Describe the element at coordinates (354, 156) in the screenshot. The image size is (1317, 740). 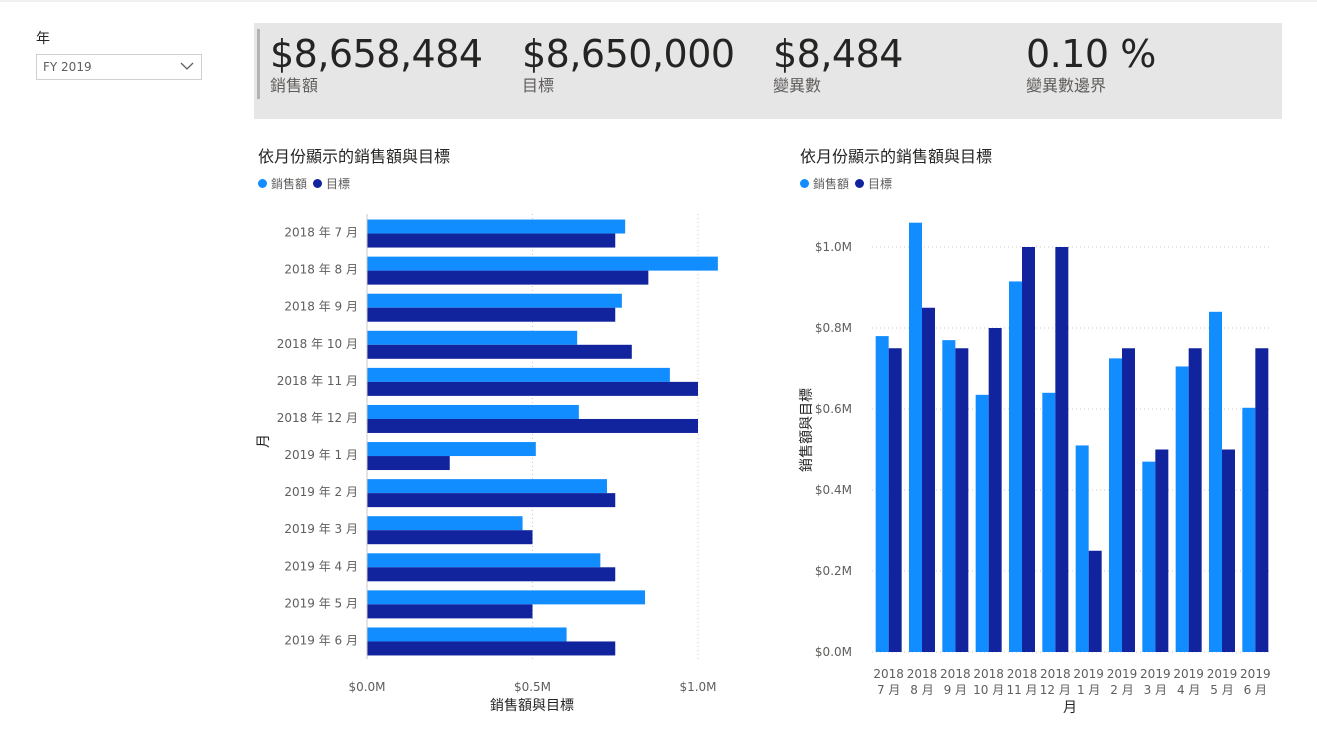
I see `bar-chart-title: 依月份顯示的銷售額與目標` at that location.